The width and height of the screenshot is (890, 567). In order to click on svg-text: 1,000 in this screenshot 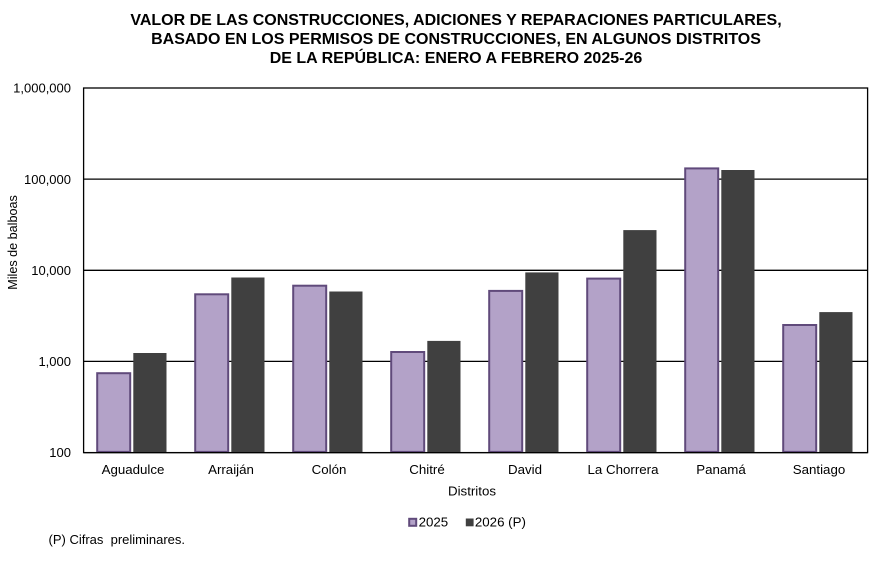, I will do `click(54, 361)`.